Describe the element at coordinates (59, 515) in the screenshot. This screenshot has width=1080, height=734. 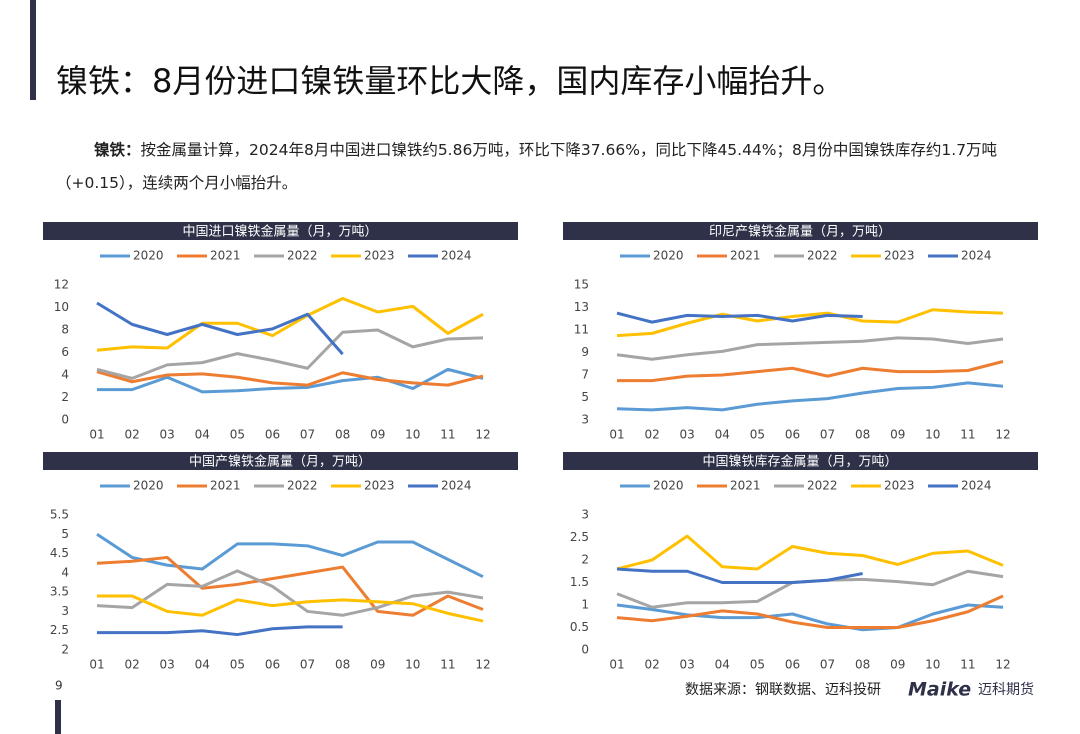
I see `y-tick-label: 5.5` at that location.